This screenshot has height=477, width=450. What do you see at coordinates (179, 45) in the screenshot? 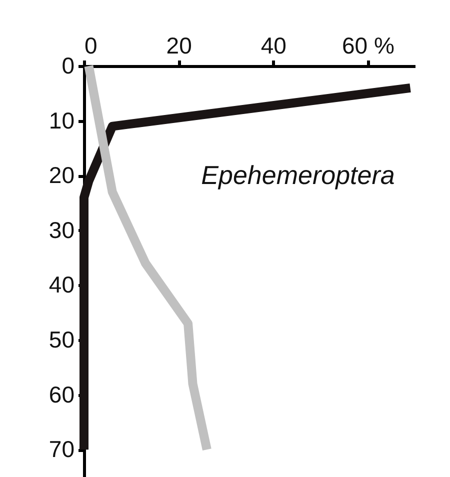
I see `x-tick-label: 20` at bounding box center [179, 45].